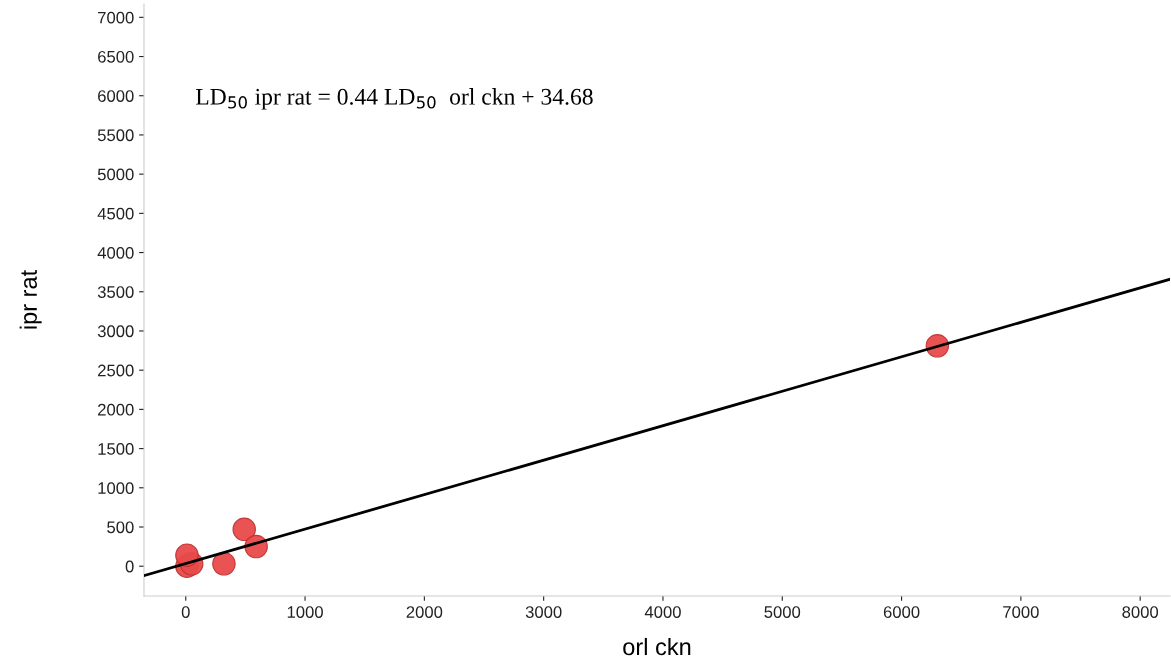 The height and width of the screenshot is (667, 1171). I want to click on y-tick-label: 6500, so click(116, 56).